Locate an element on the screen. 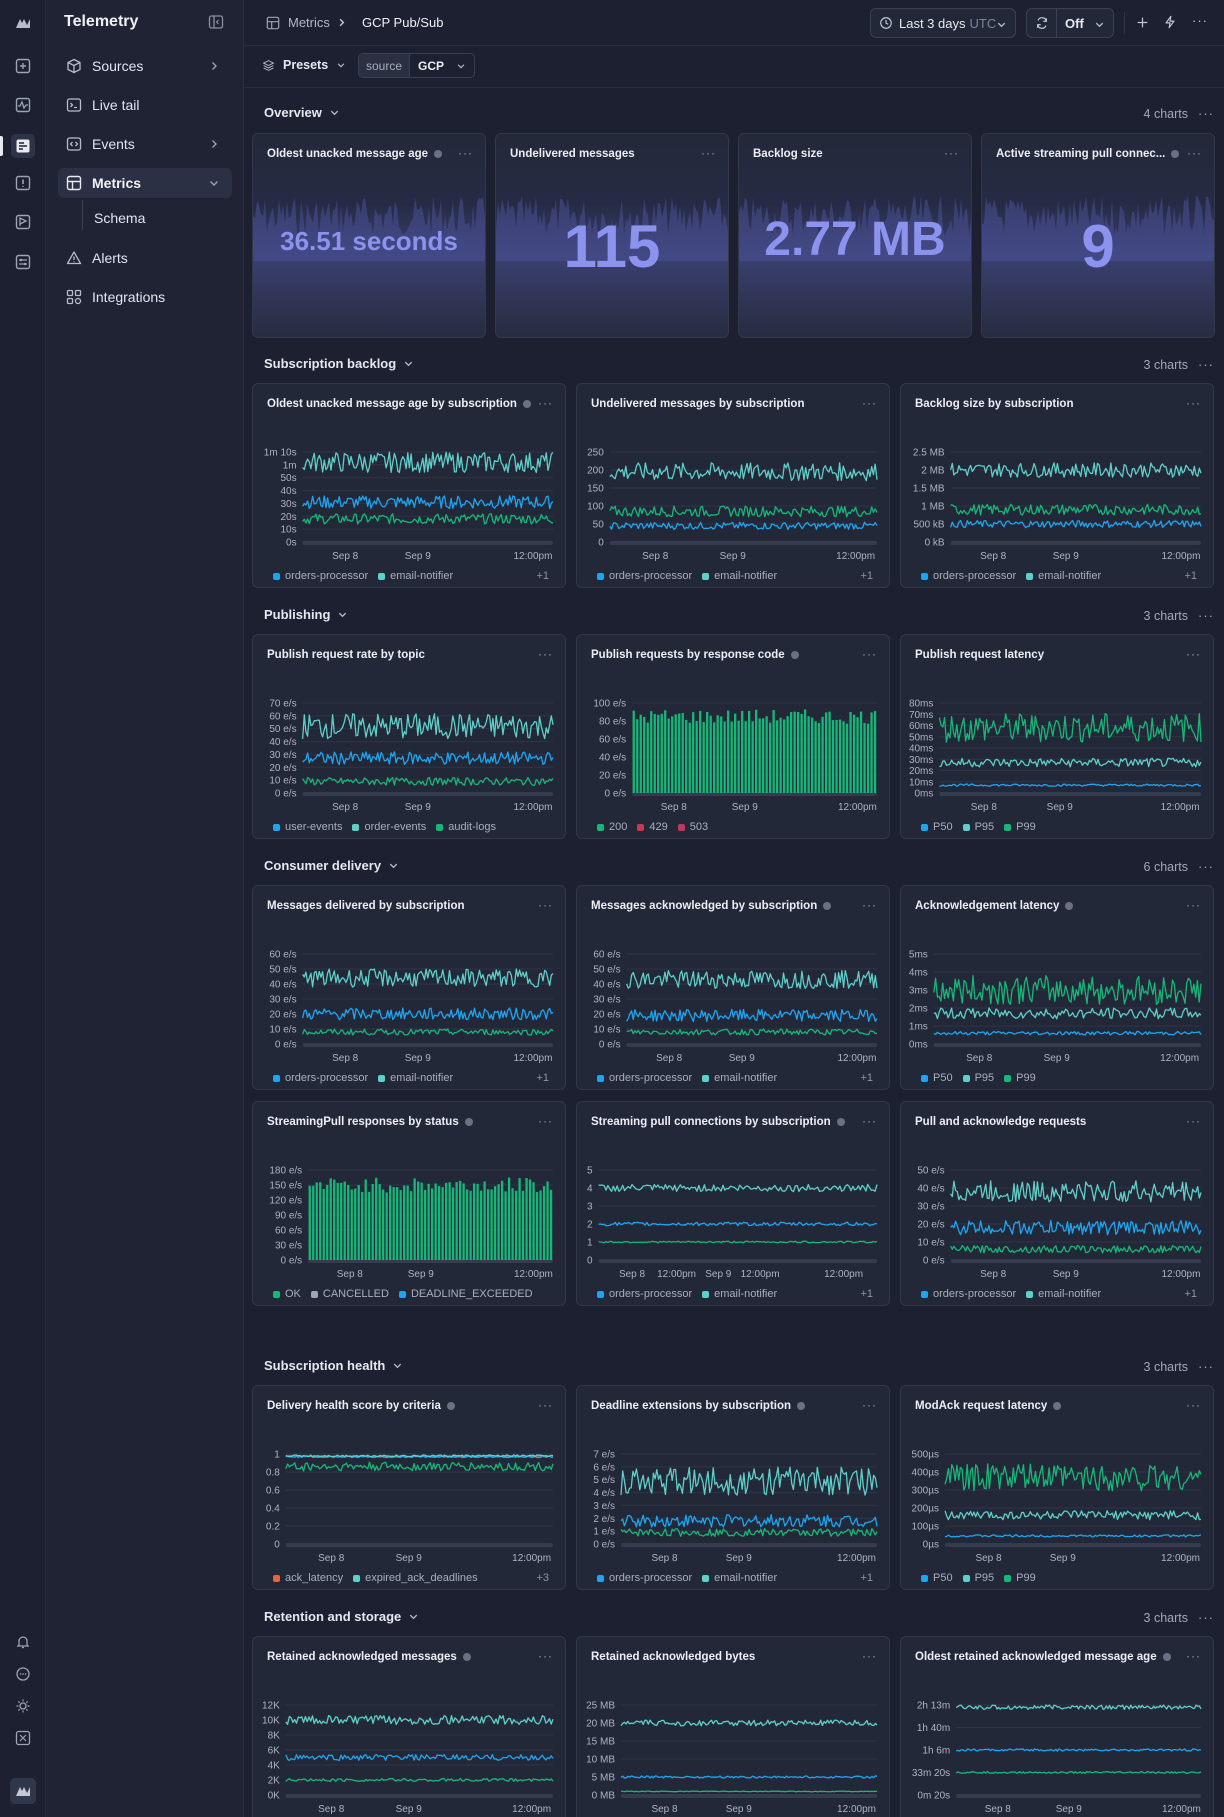 The width and height of the screenshot is (1224, 1817). source-filter: source GCP is located at coordinates (417, 65).